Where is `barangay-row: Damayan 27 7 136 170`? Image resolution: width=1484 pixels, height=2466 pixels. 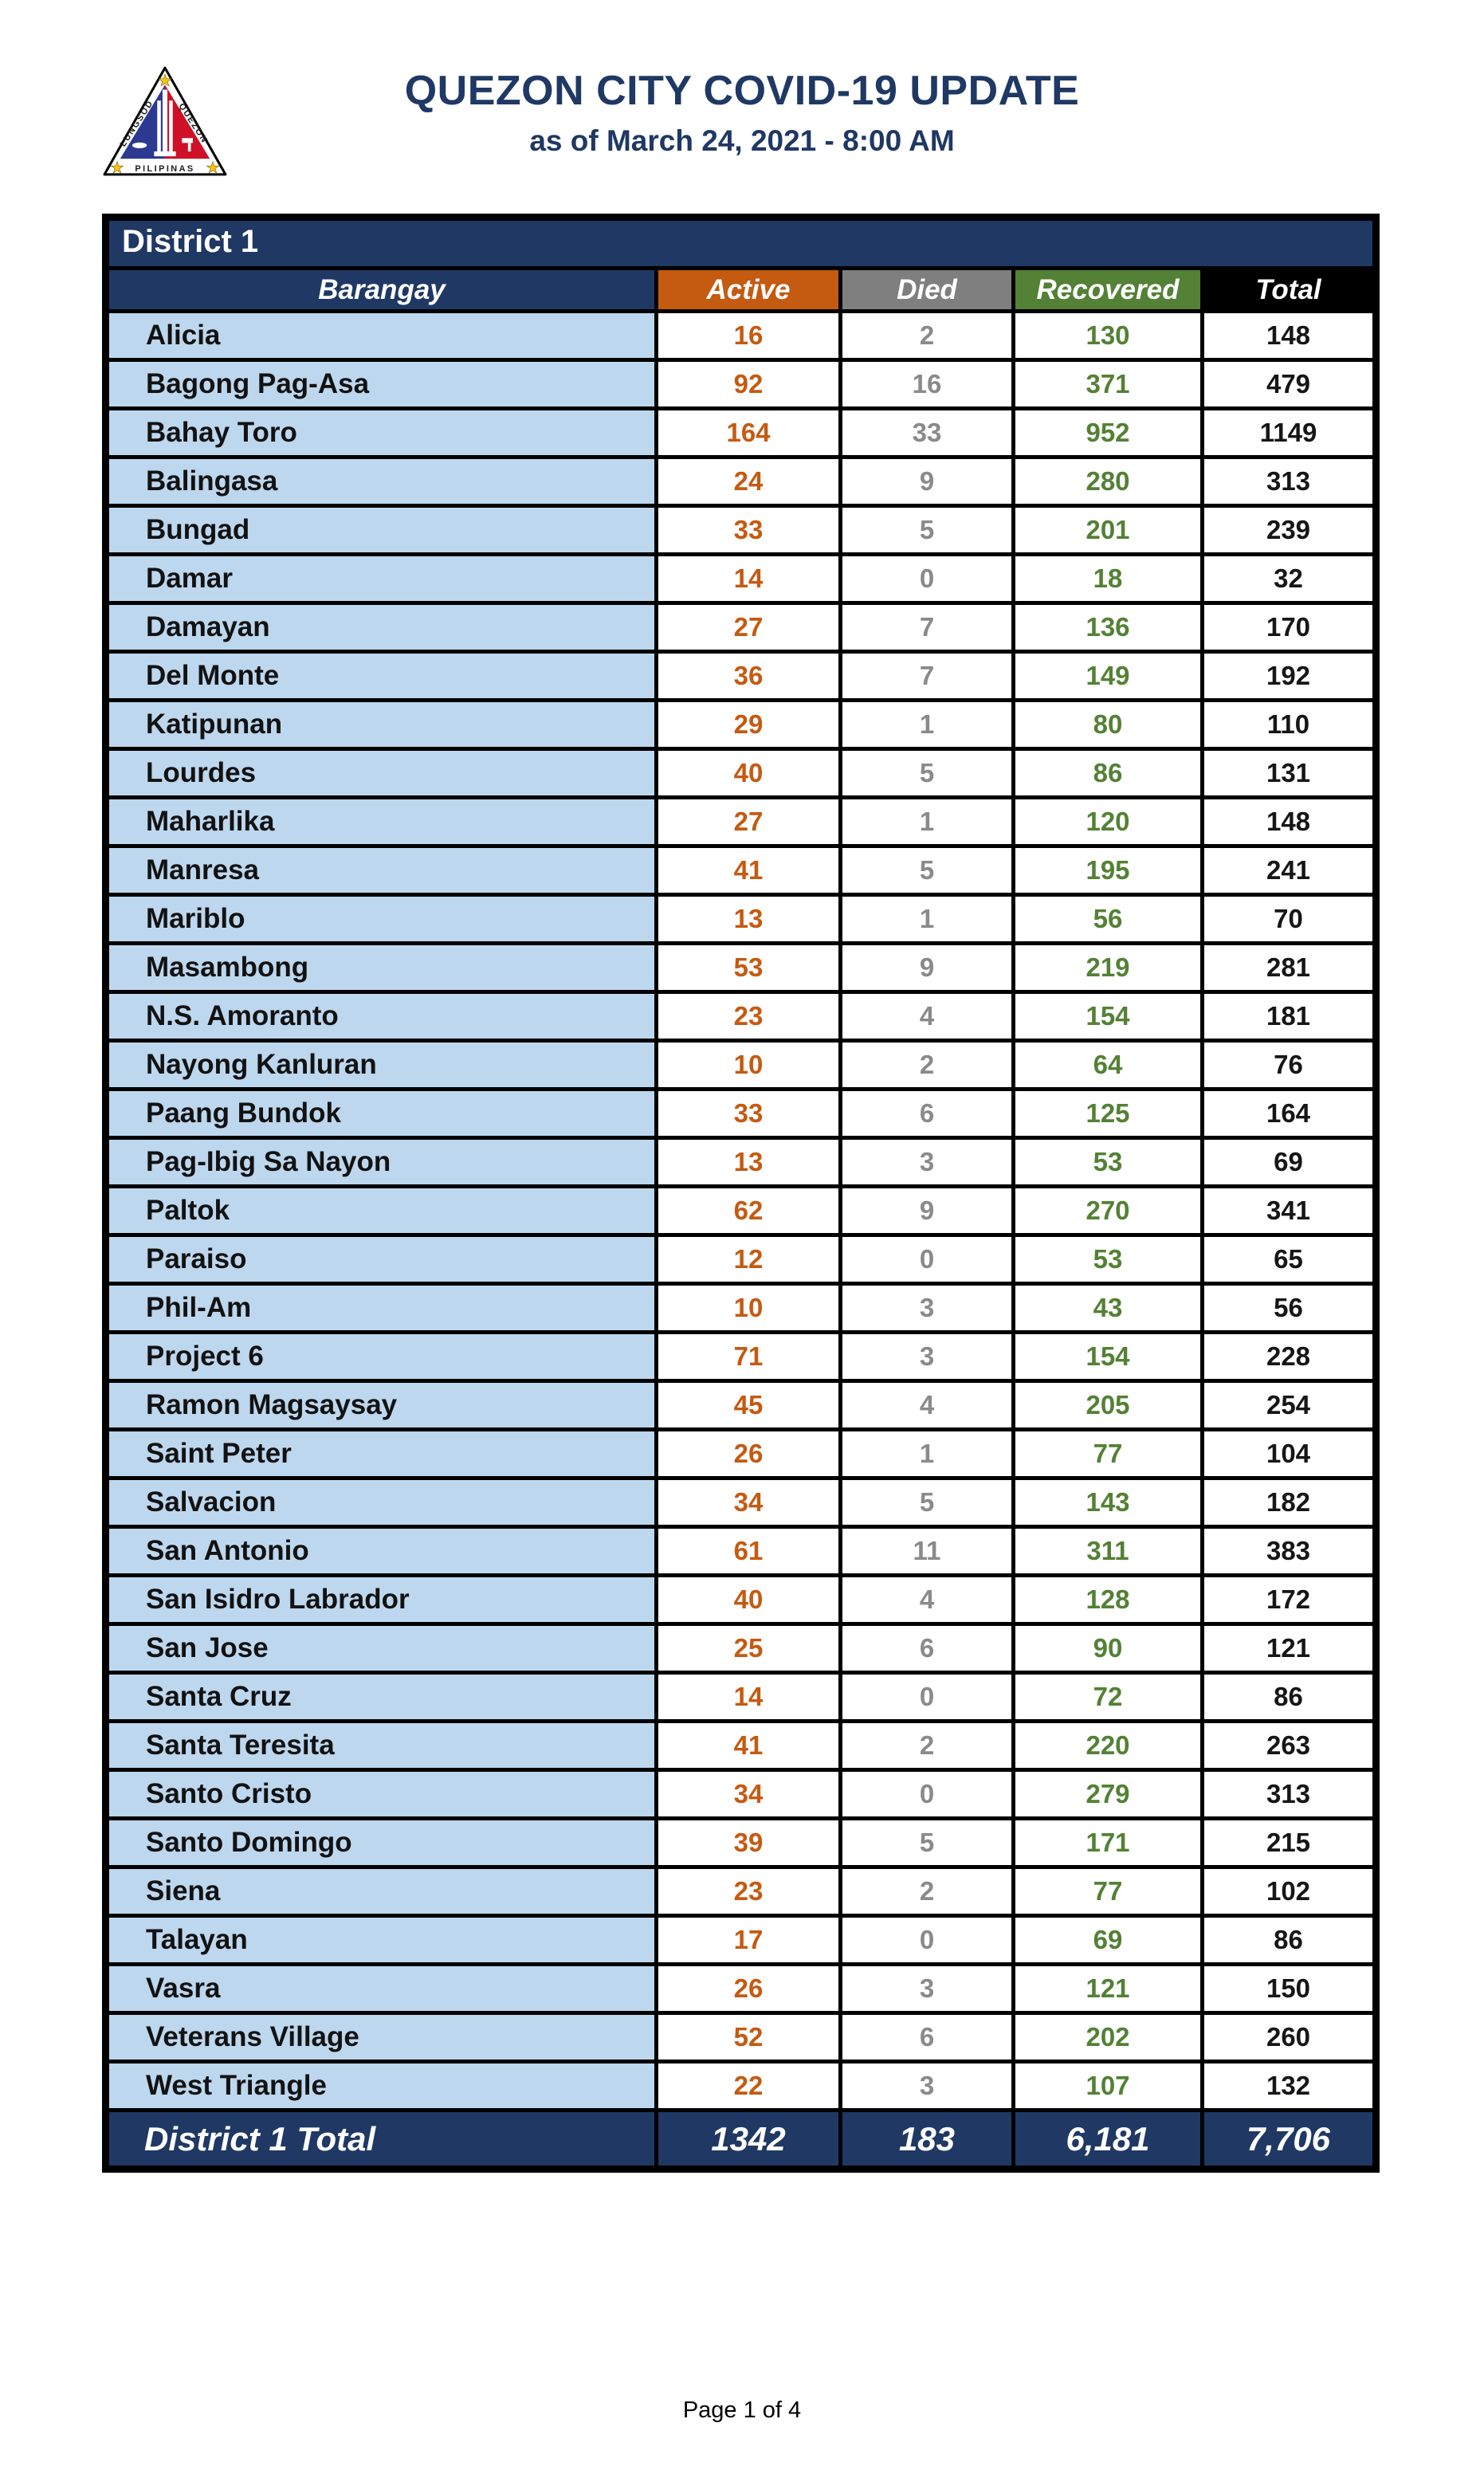 barangay-row: Damayan 27 7 136 170 is located at coordinates (741, 628).